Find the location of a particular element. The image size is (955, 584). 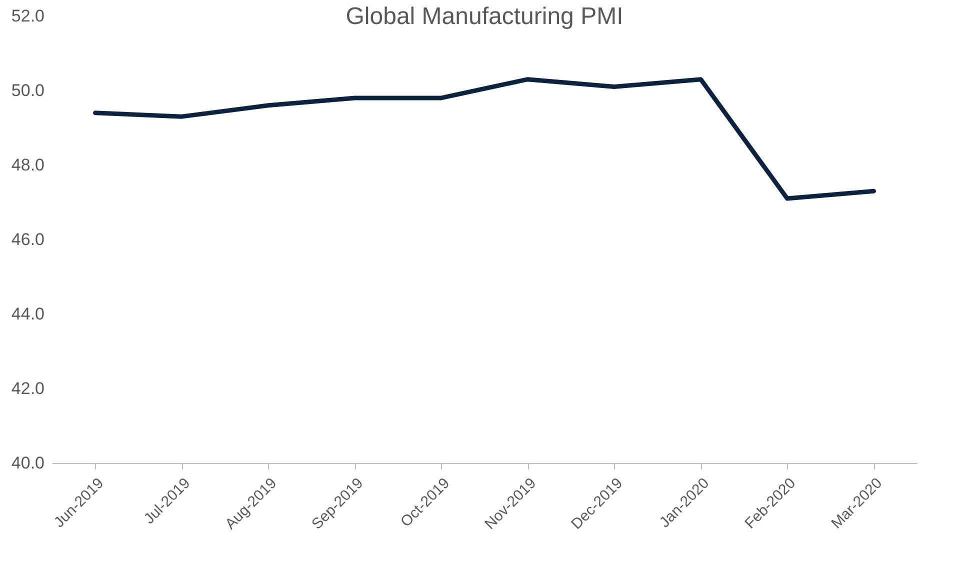

y-tick-label: 40.0 is located at coordinates (27, 463).